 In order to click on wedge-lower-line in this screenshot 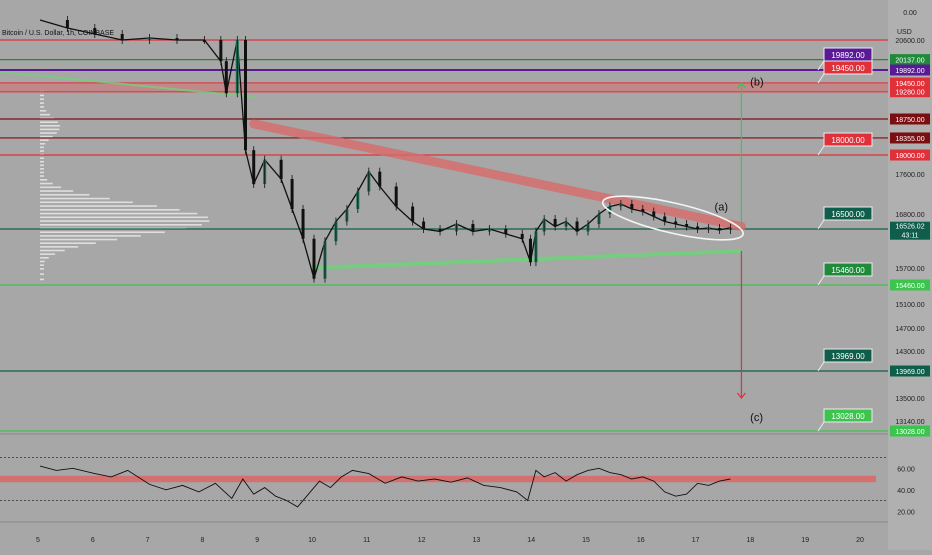, I will do `click(526, 259)`.